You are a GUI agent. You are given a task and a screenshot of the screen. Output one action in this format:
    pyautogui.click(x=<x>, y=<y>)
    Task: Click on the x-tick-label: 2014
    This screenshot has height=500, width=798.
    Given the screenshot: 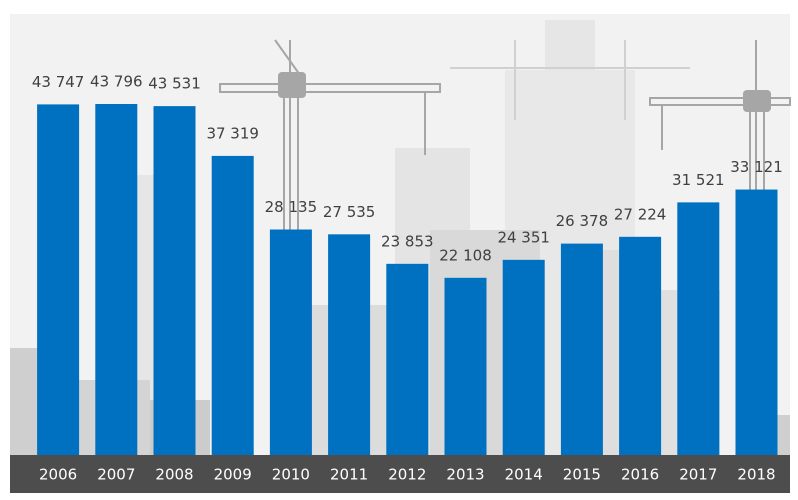 What is the action you would take?
    pyautogui.click(x=524, y=475)
    